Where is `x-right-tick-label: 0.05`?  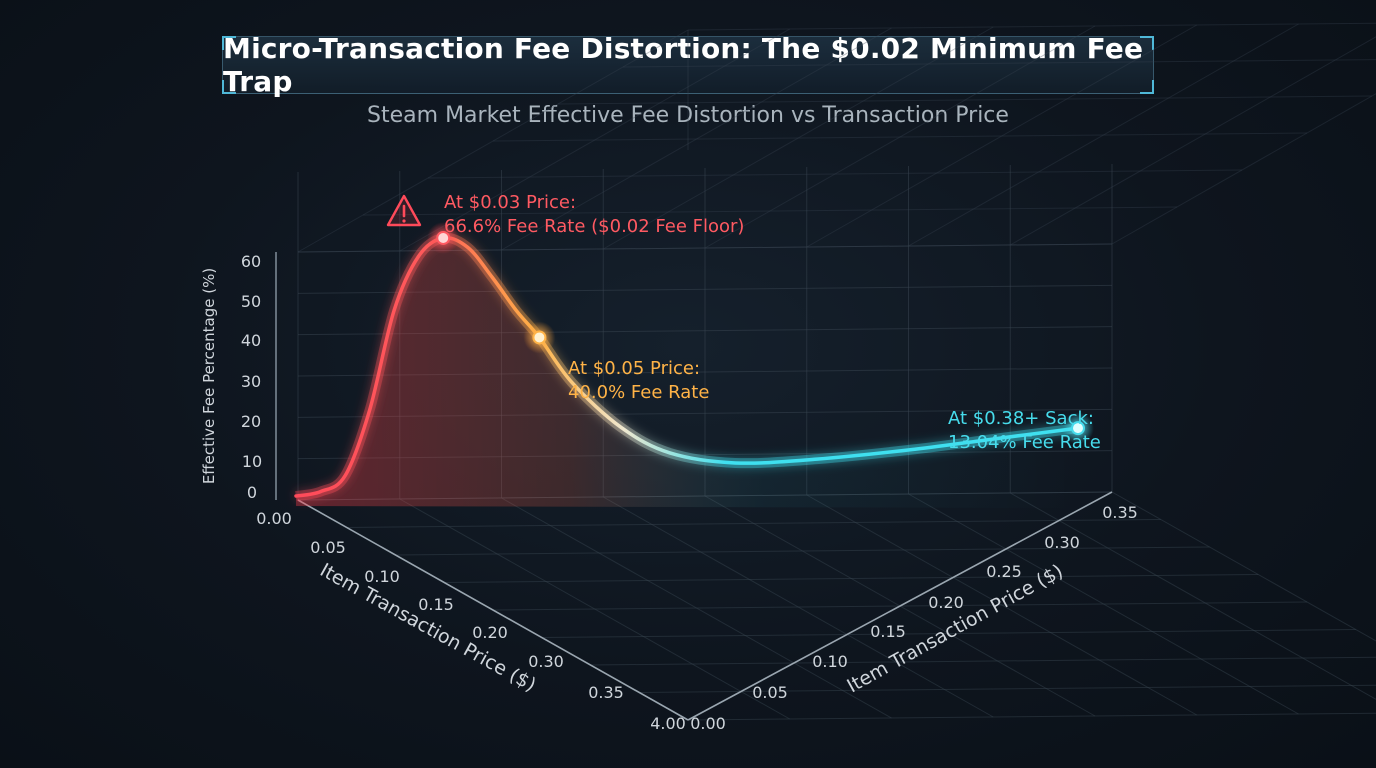 x-right-tick-label: 0.05 is located at coordinates (770, 692).